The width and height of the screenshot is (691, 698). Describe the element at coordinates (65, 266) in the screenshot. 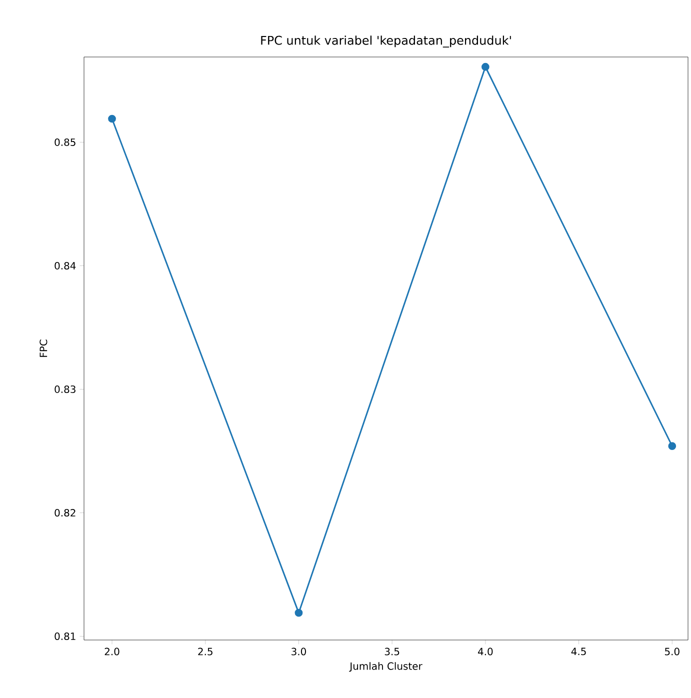

I see `y-tick-label: 0.84` at that location.